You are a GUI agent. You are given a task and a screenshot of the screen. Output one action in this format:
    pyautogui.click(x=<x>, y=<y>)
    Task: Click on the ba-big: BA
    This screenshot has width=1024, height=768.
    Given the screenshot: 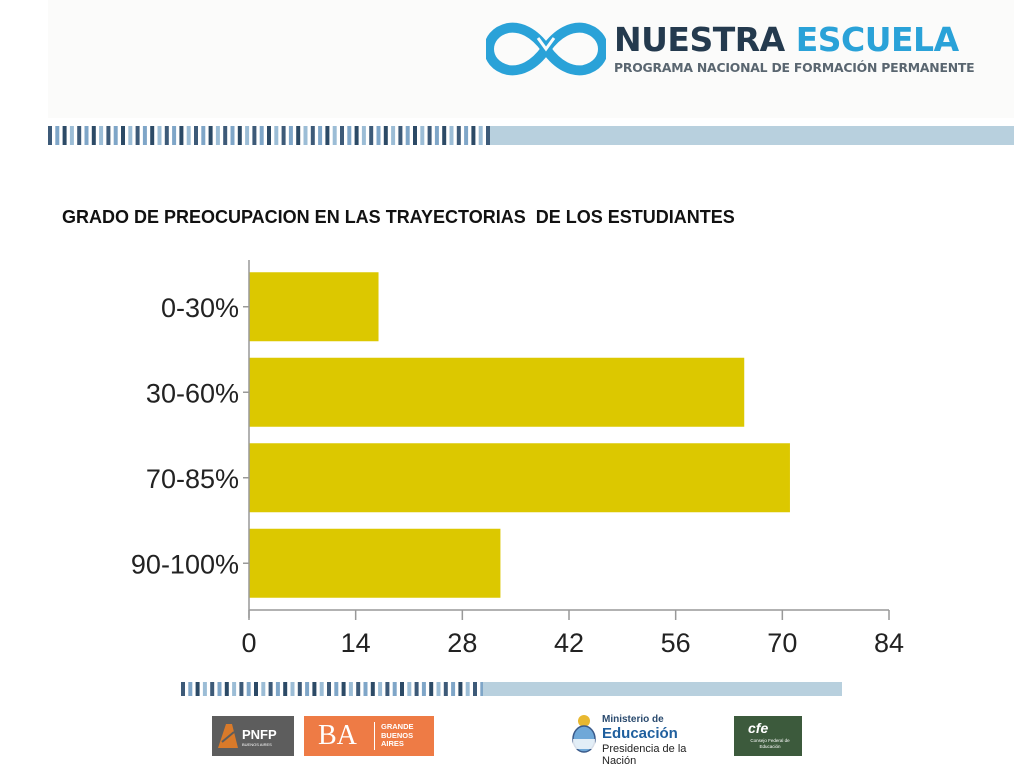 What is the action you would take?
    pyautogui.click(x=337, y=735)
    